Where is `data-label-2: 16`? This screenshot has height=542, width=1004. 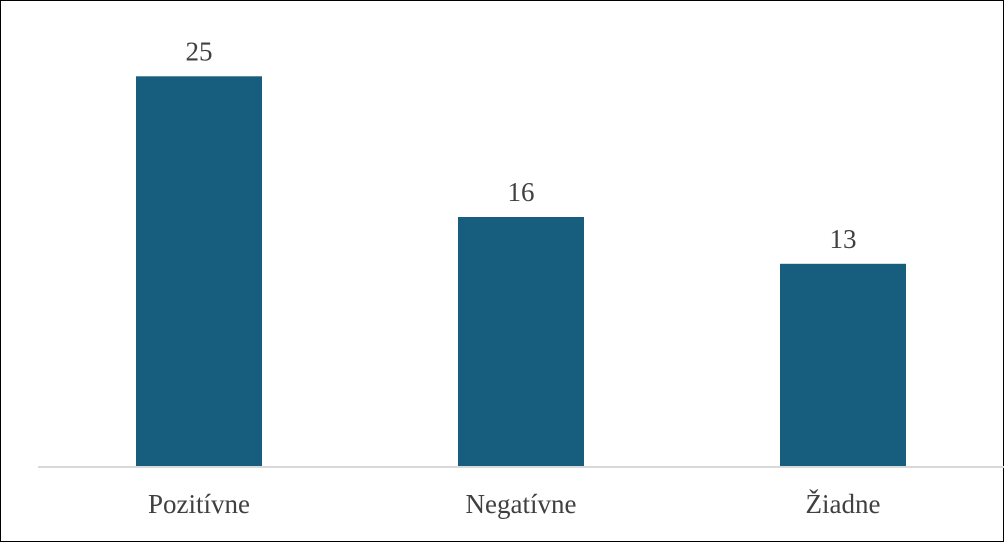
data-label-2: 16 is located at coordinates (521, 192).